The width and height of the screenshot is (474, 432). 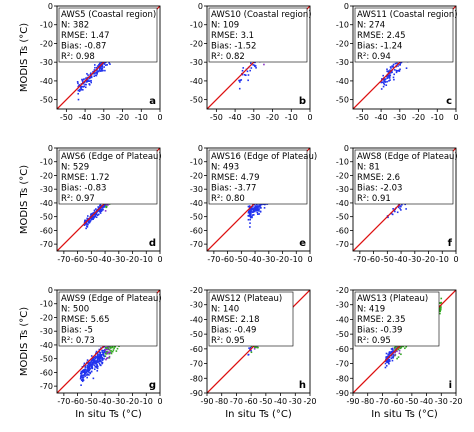 I want to click on stat-line: R²: 0.98, so click(x=78, y=57).